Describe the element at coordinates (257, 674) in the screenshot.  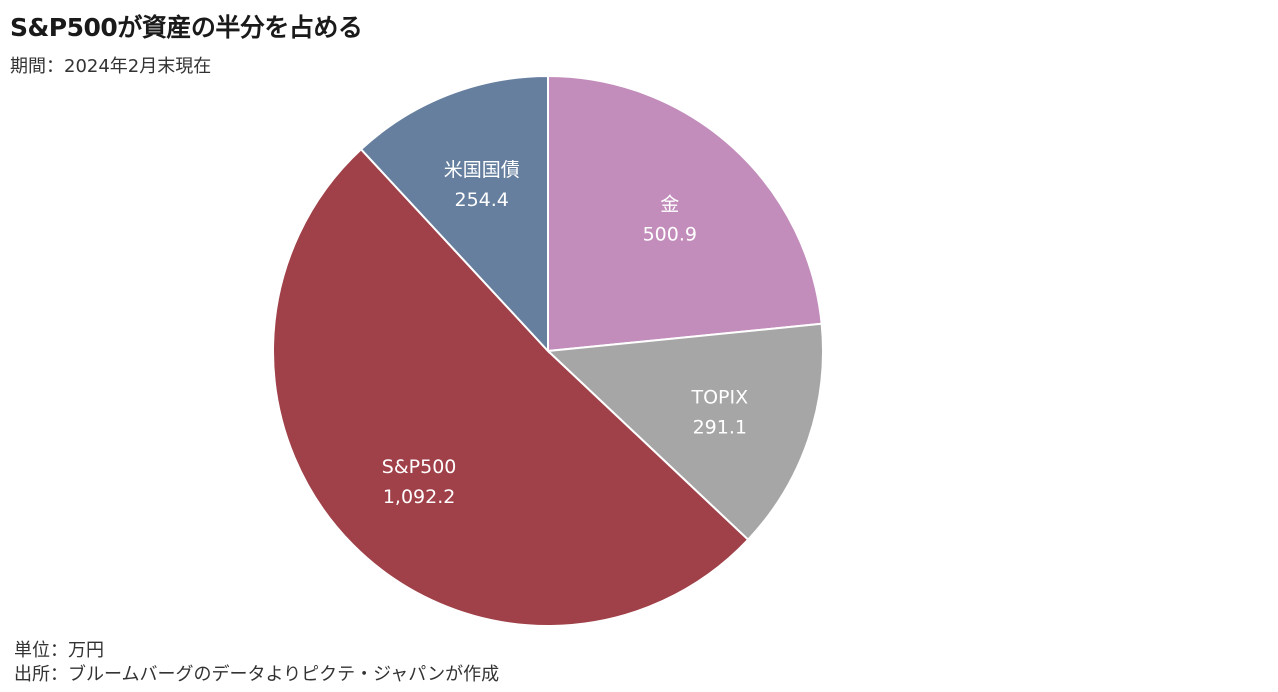
I see `source-note: 出所：ブルームバーグのデータよりピクテ・ジャパンが作成` at that location.